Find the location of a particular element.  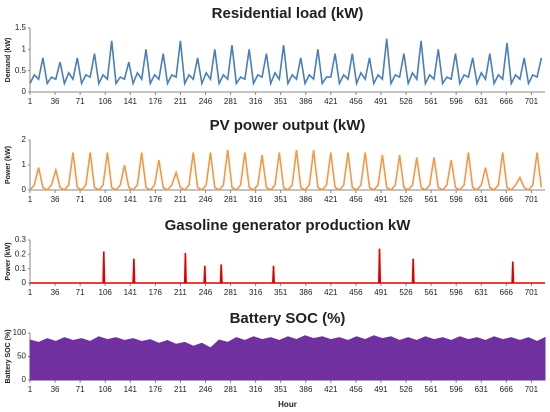

y-axis-label: Battery SOC (%) is located at coordinates (8, 356).